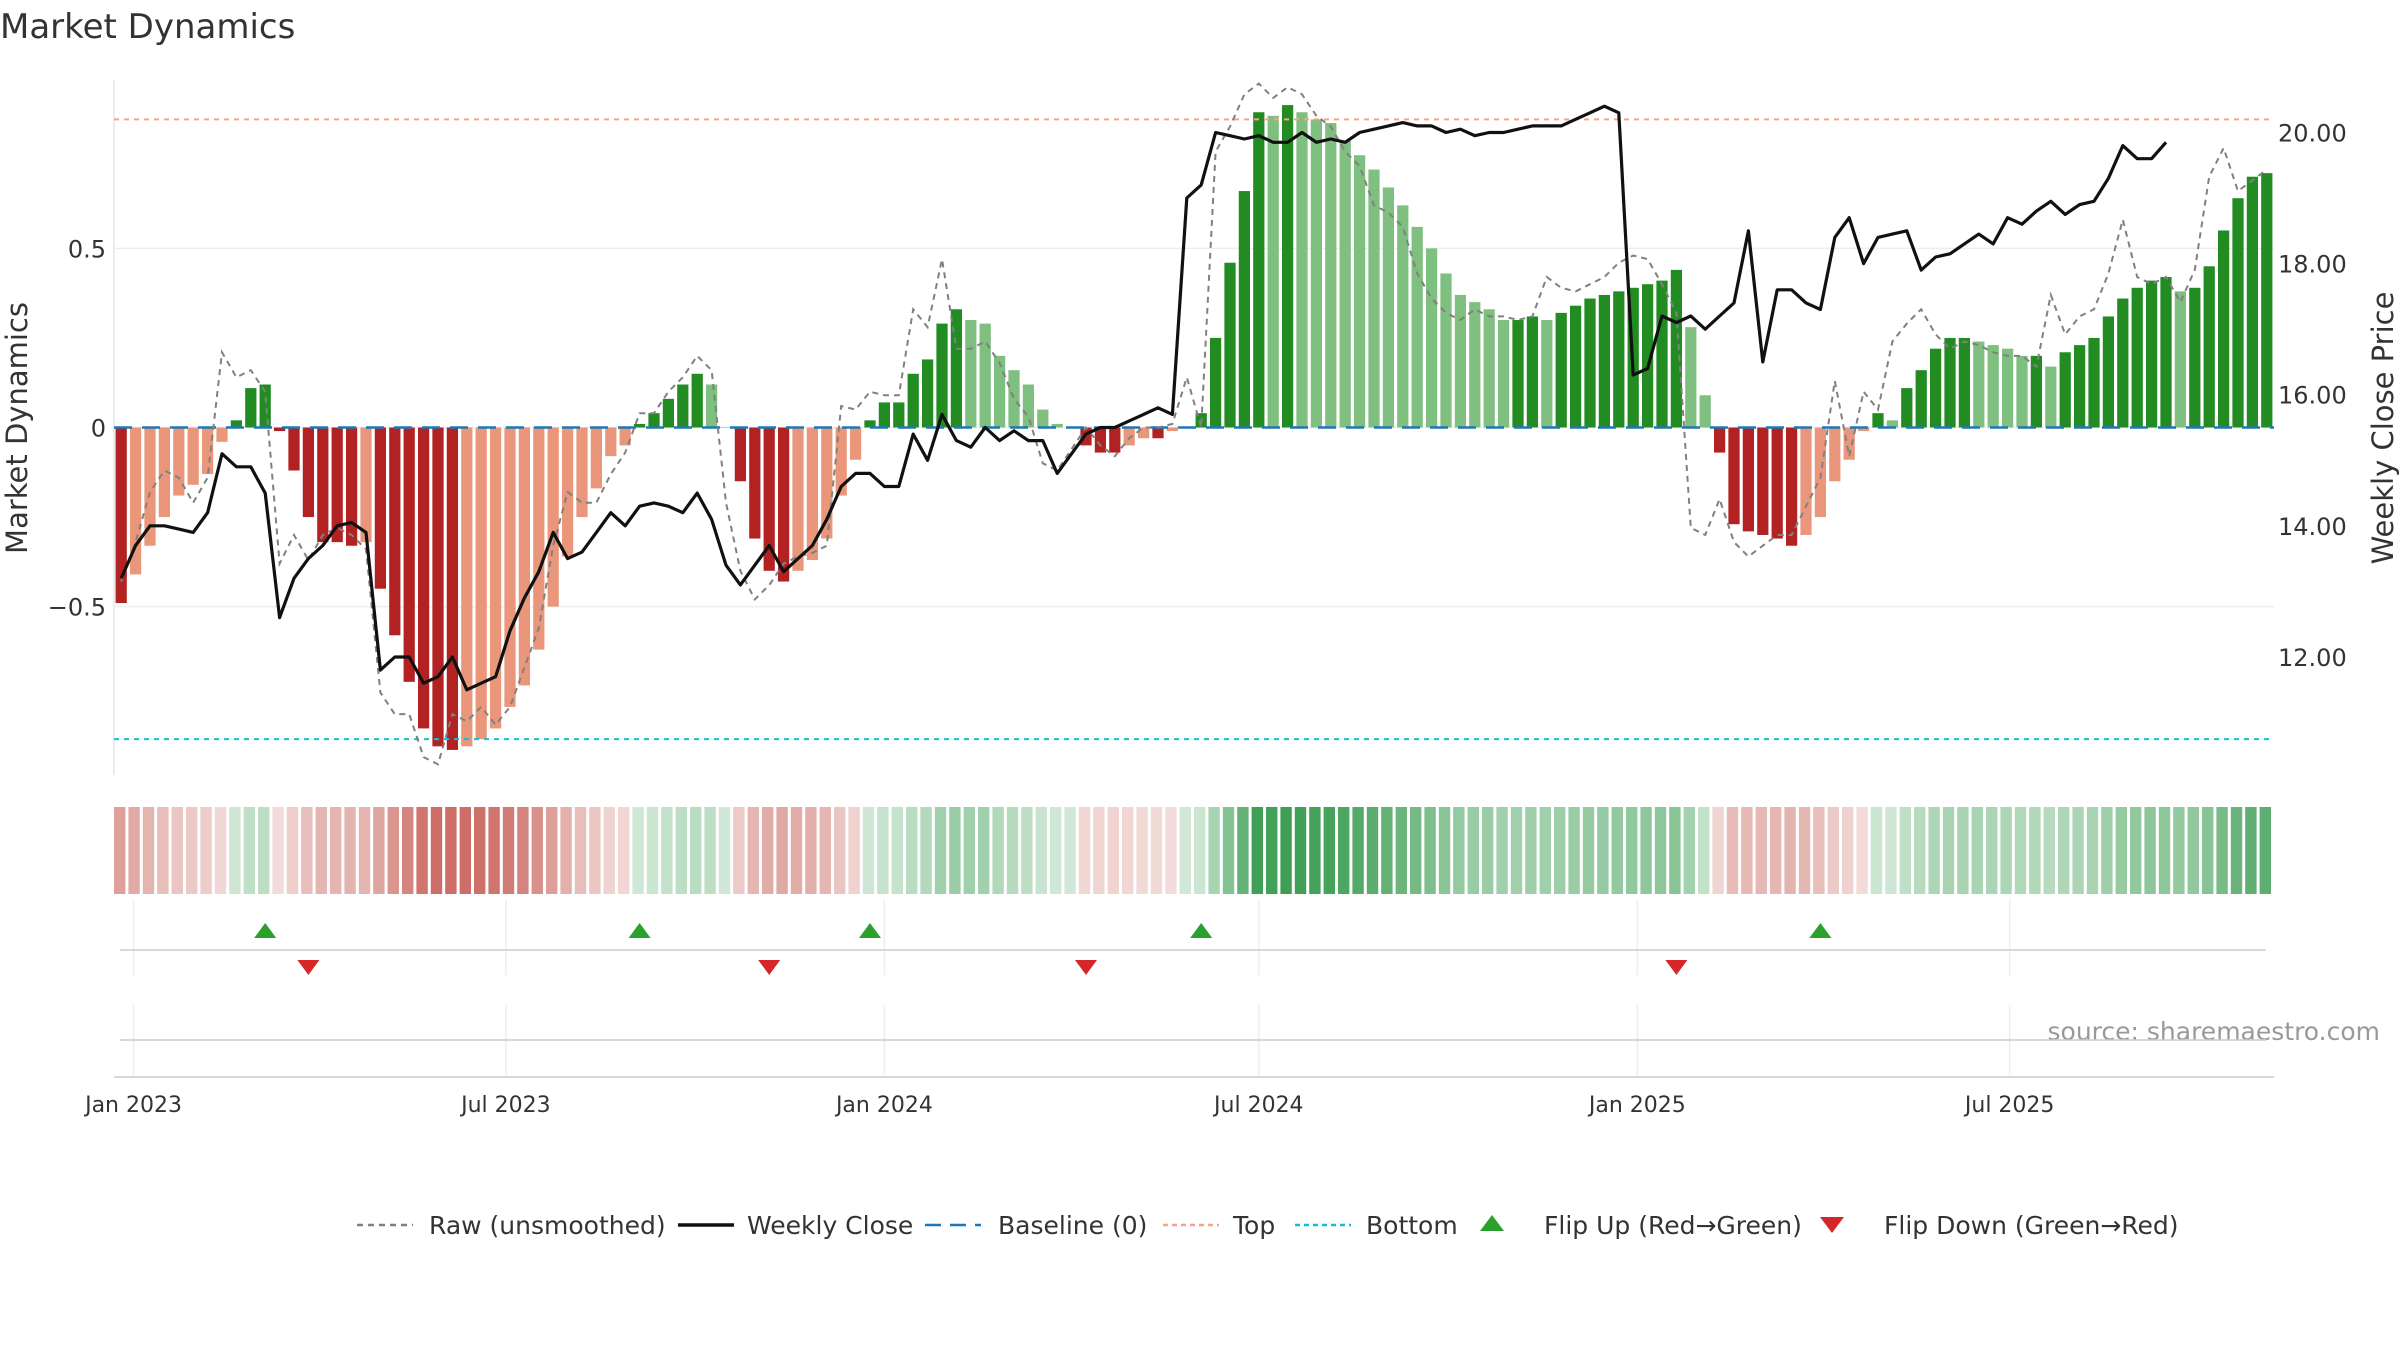 The width and height of the screenshot is (2400, 1354). Describe the element at coordinates (132, 1105) in the screenshot. I see `x-tick-label: Jan 2023` at that location.